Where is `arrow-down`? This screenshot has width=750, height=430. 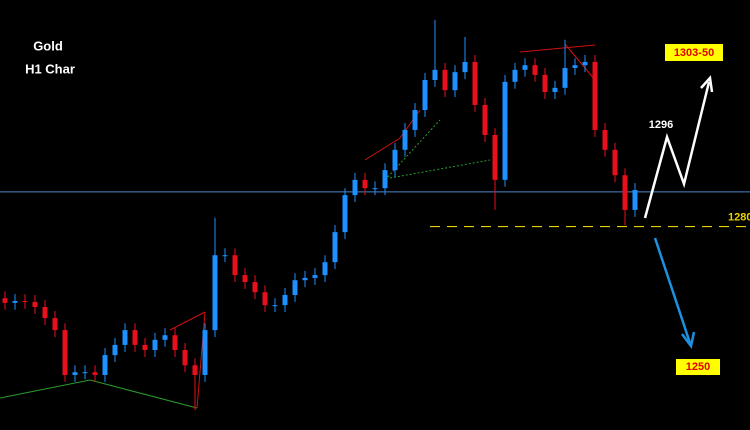 arrow-down is located at coordinates (674, 293).